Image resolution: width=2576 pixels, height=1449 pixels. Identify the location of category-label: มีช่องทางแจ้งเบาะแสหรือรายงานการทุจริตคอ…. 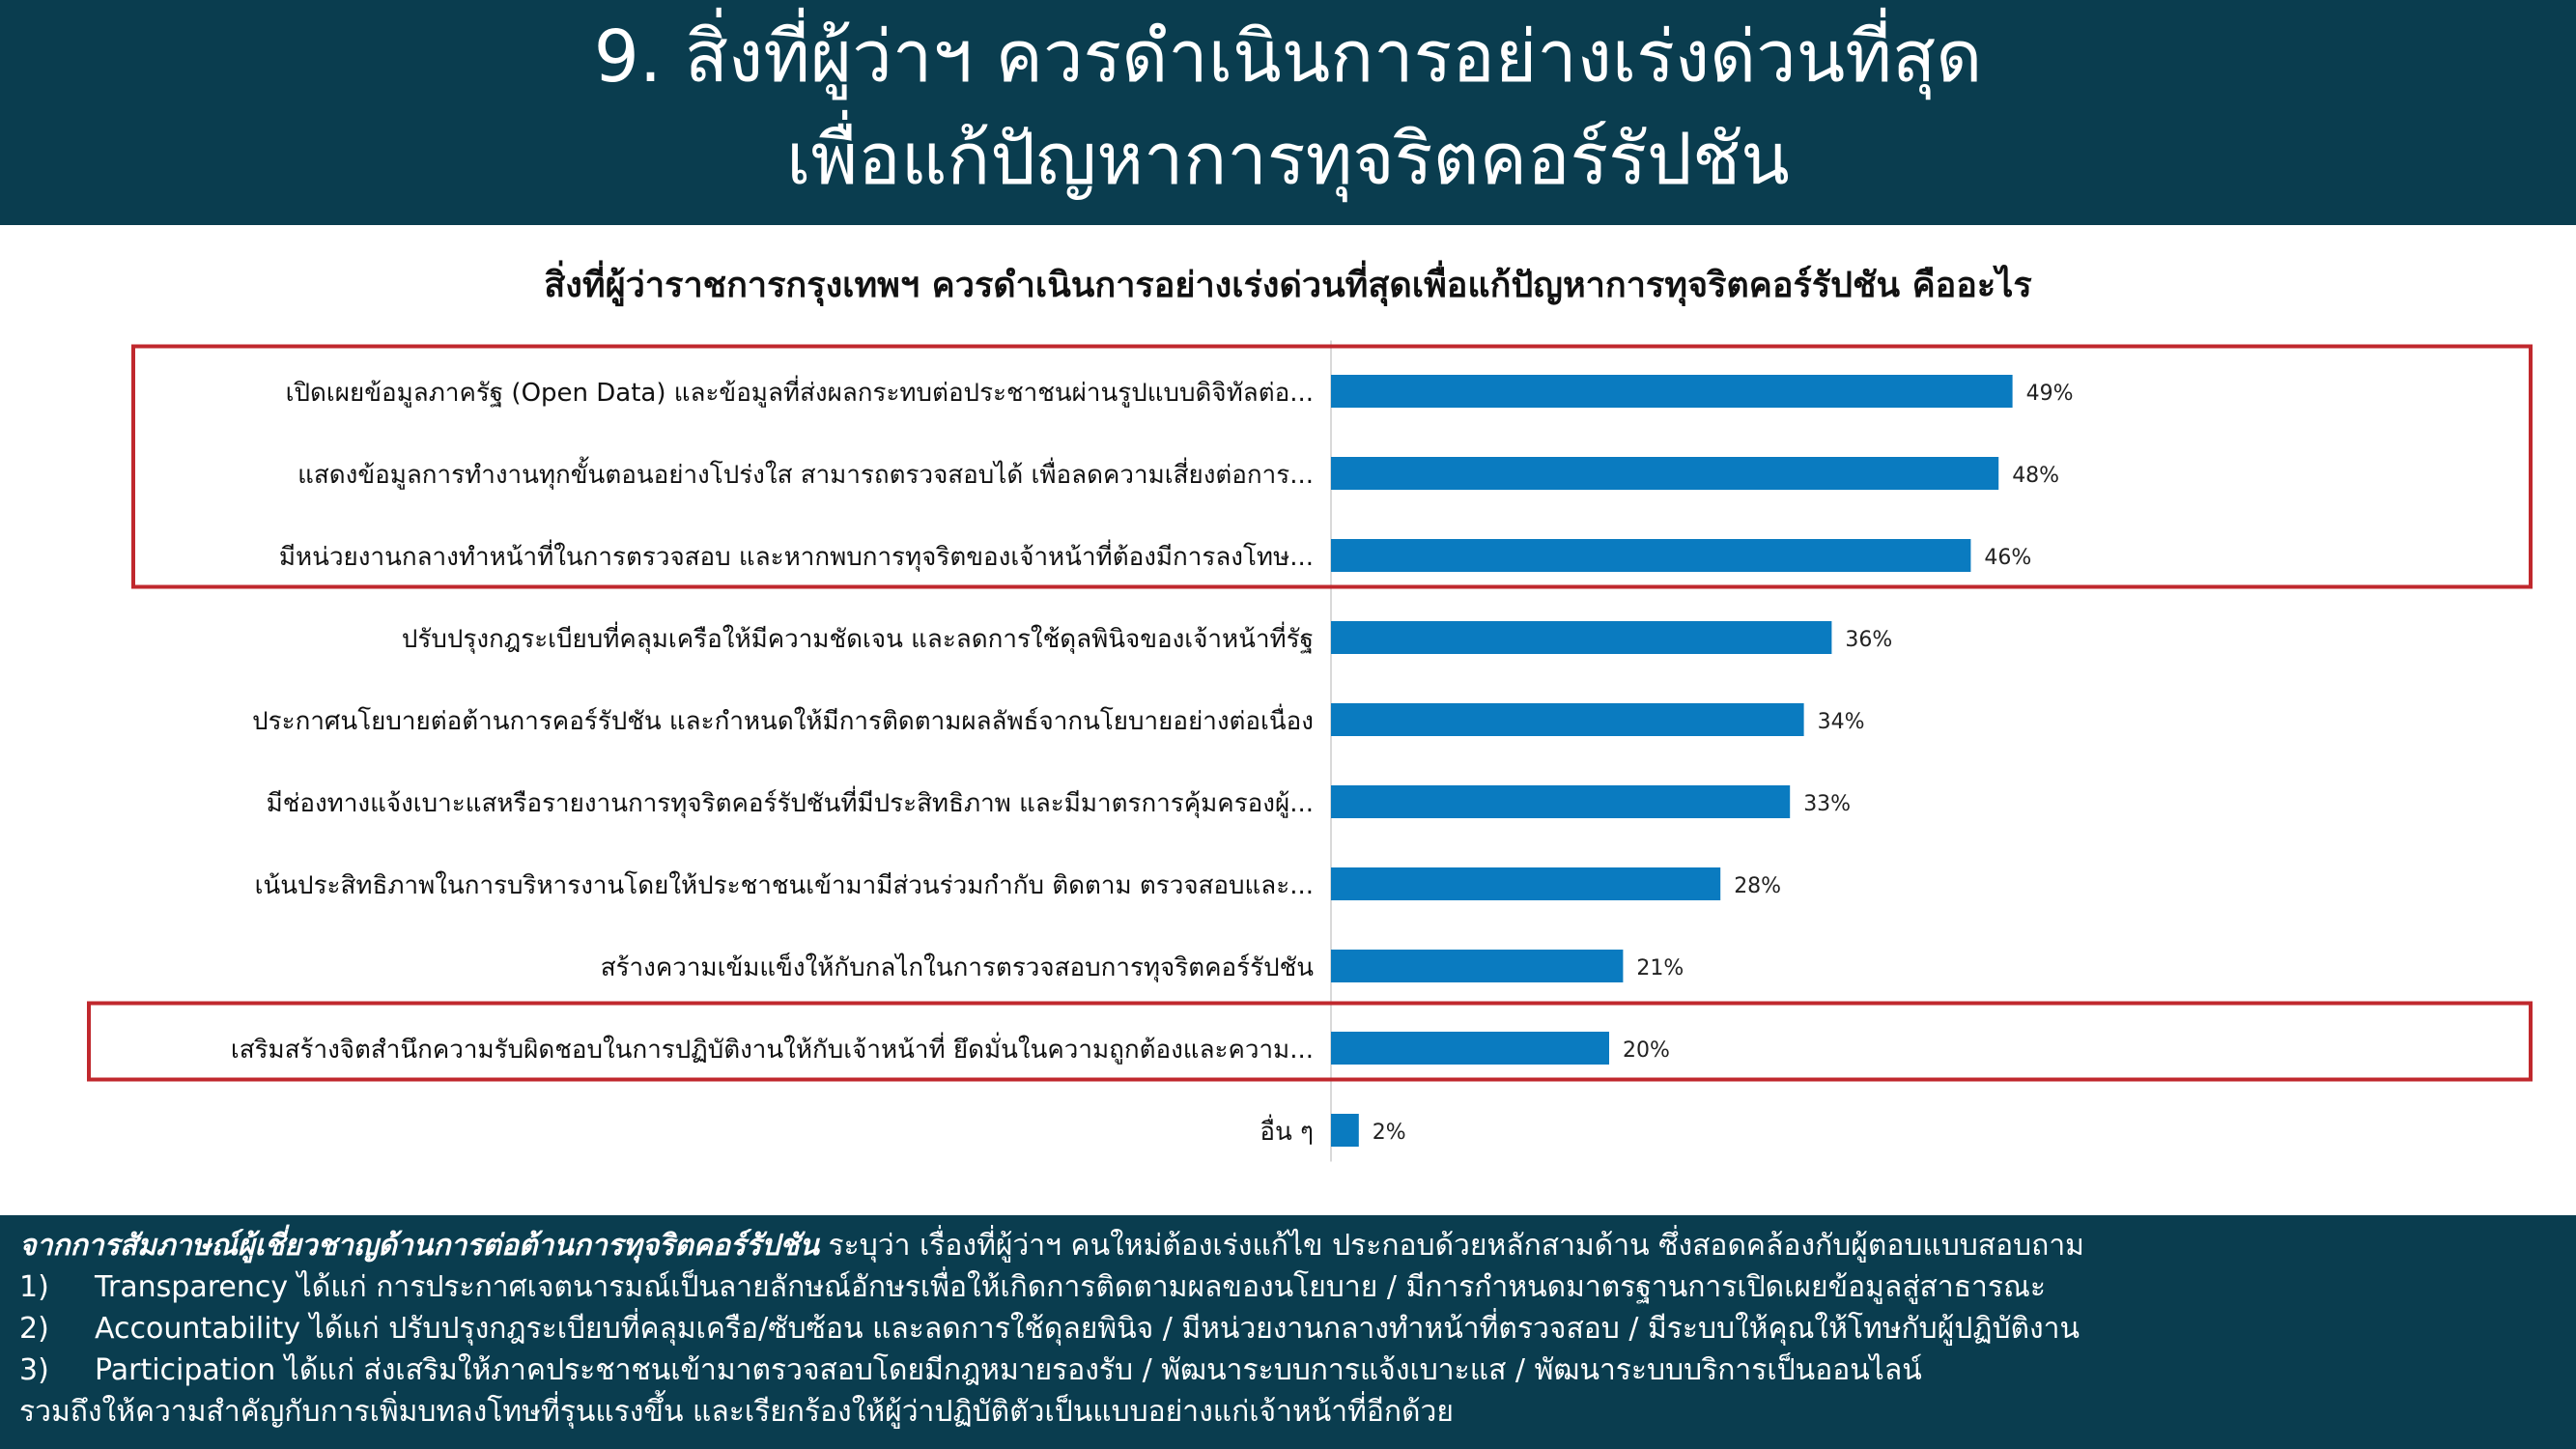
(790, 801).